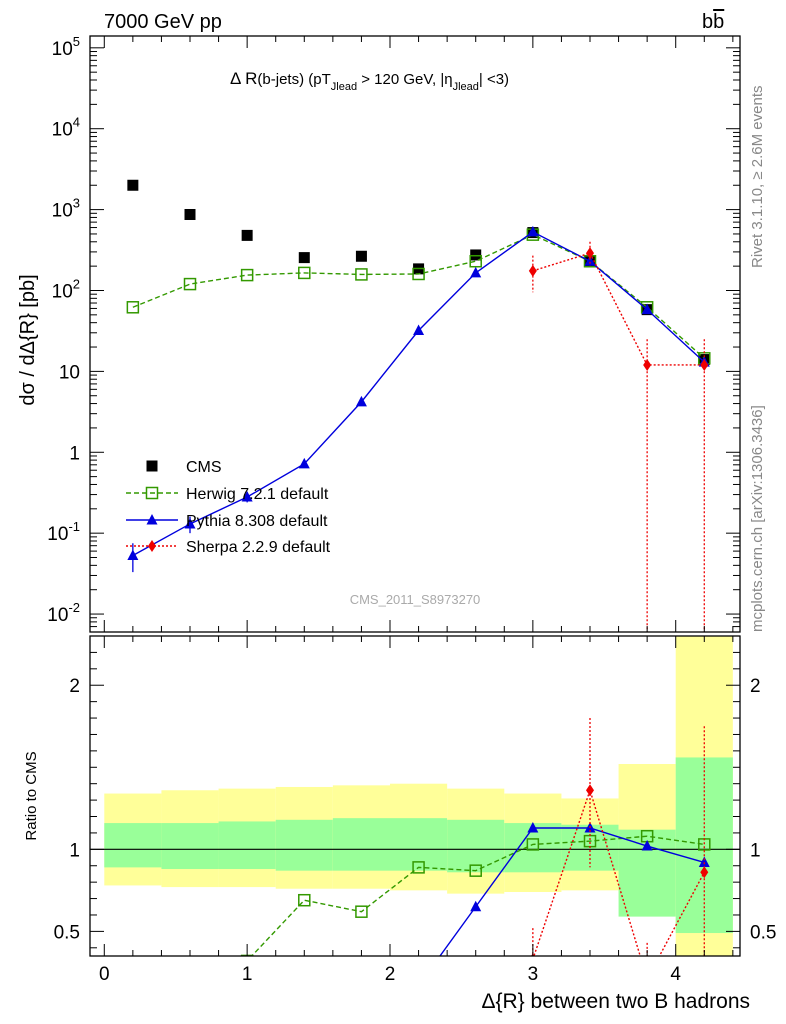  I want to click on legend-label: Sherpa 2.2.9 default, so click(258, 547).